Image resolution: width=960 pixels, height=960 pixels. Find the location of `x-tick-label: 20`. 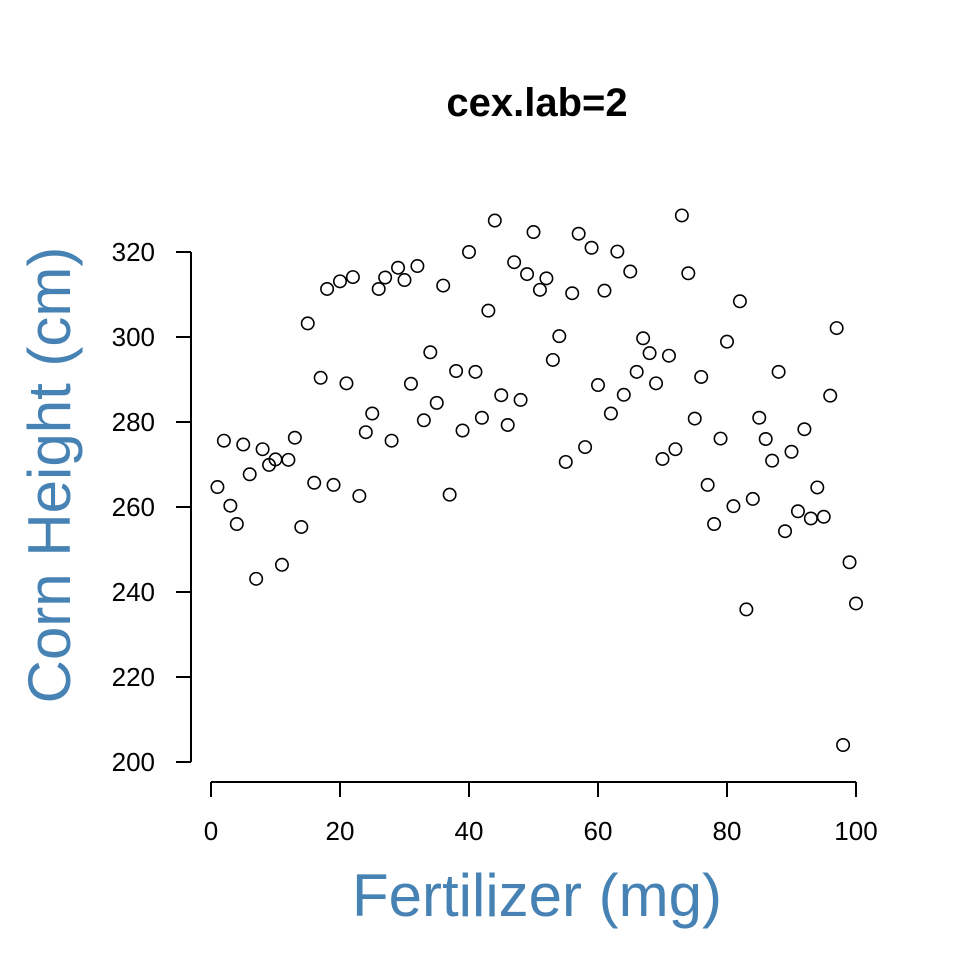

x-tick-label: 20 is located at coordinates (340, 831).